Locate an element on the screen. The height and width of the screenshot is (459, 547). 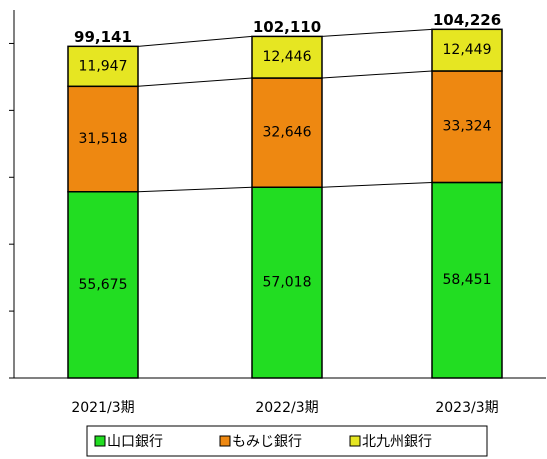
legend-label: 北九州銀行 is located at coordinates (397, 442).